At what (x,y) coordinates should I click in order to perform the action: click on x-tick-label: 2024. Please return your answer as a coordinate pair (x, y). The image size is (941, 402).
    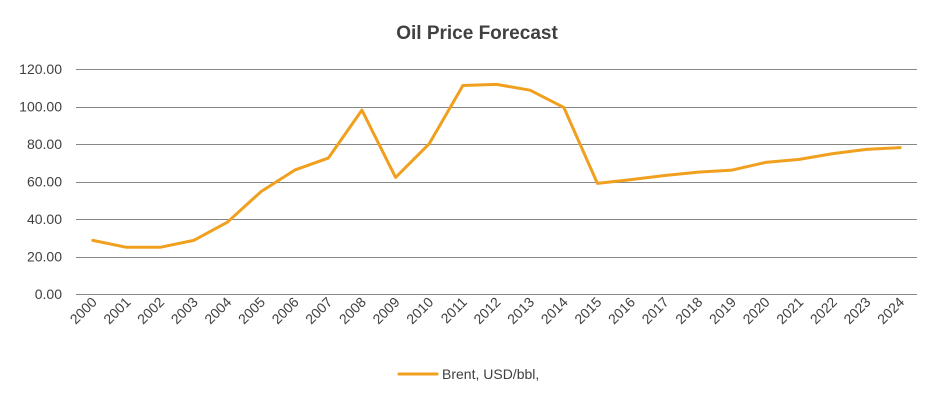
    Looking at the image, I should click on (890, 310).